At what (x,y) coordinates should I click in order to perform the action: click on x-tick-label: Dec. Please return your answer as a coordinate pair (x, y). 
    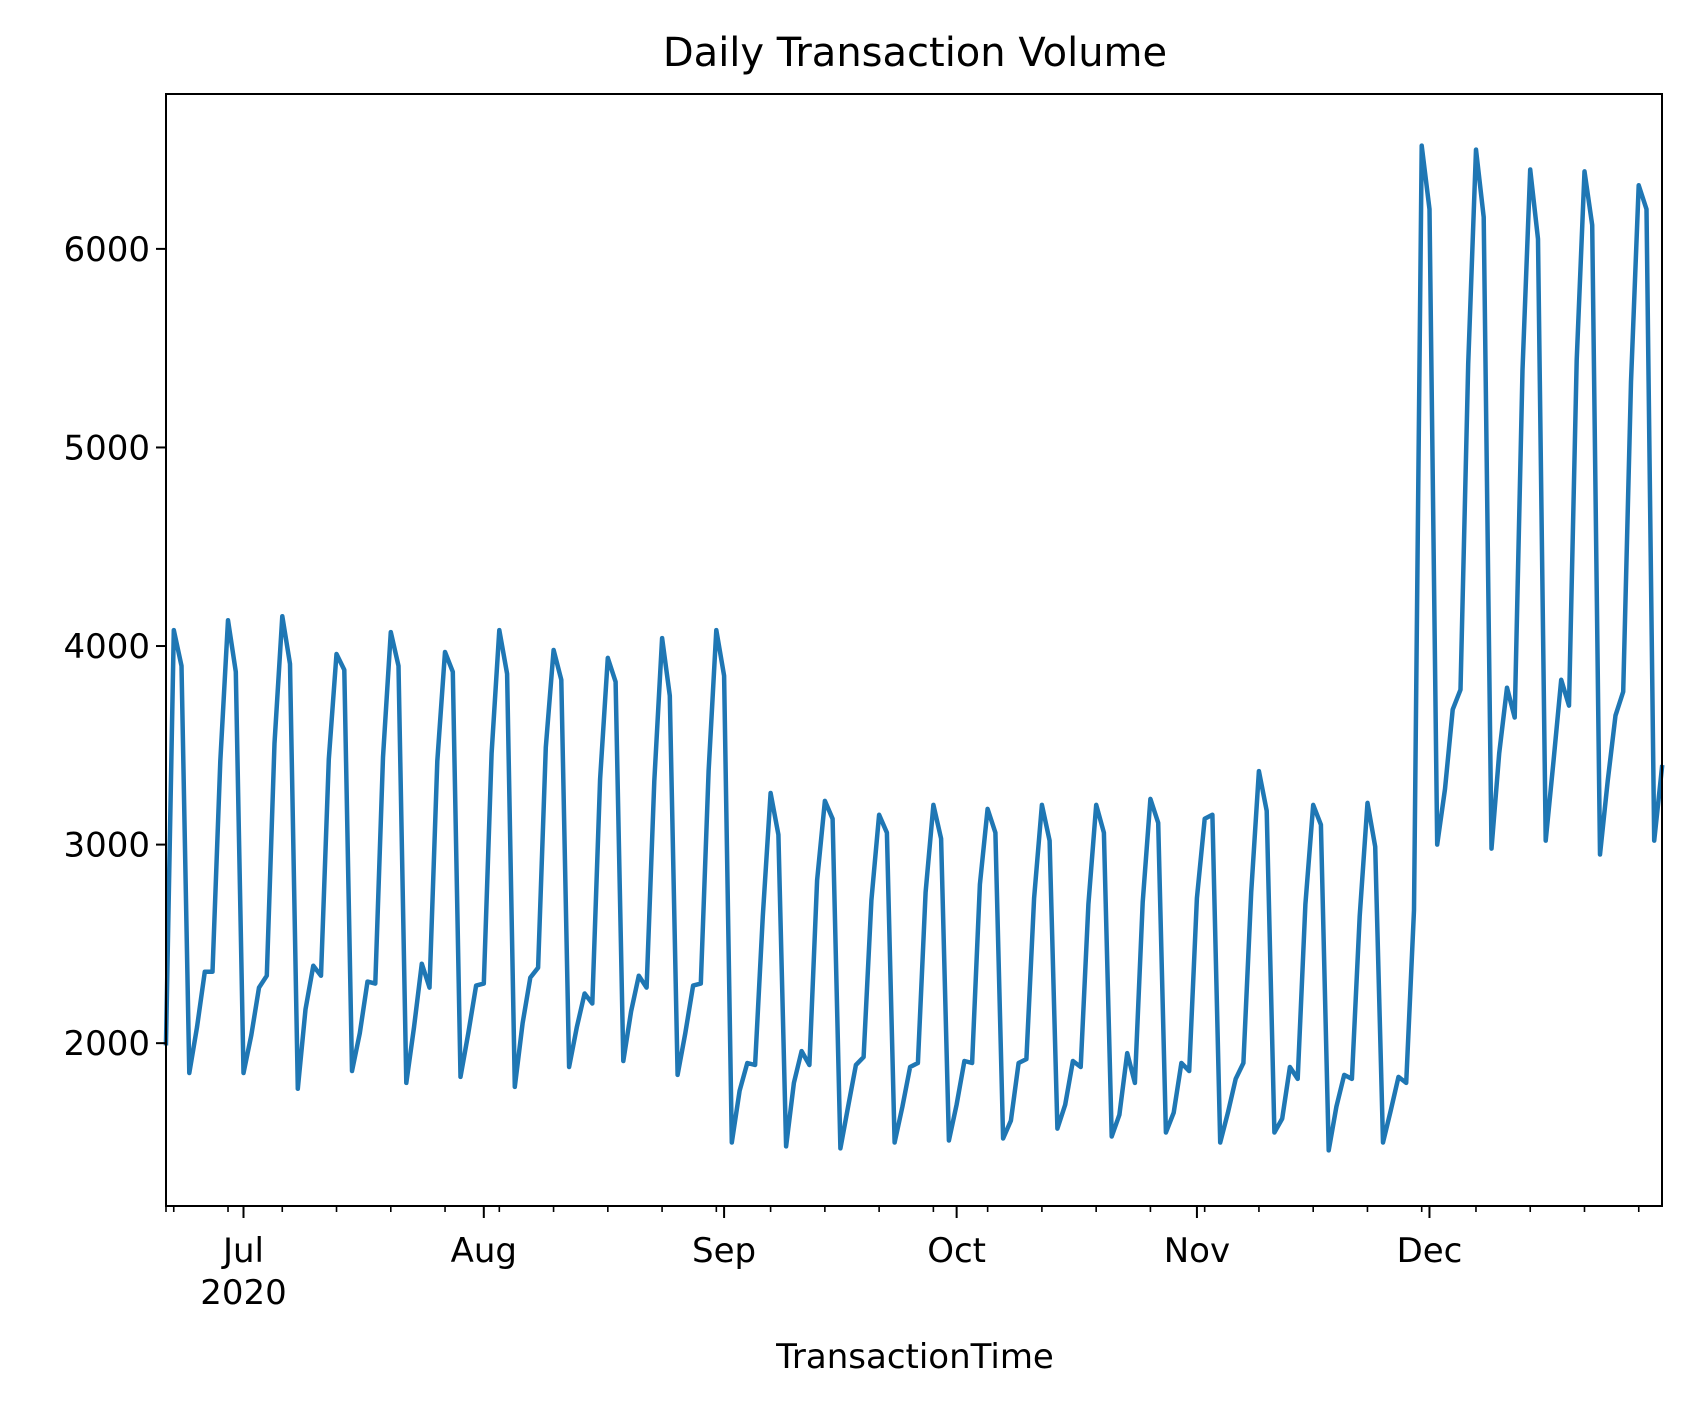
    Looking at the image, I should click on (1430, 1251).